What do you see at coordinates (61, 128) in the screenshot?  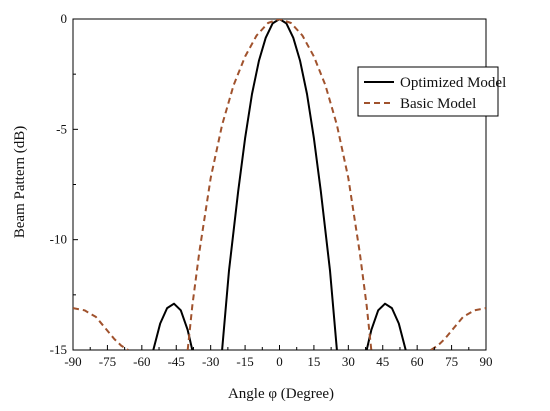 I see `y-tick-label: -5` at bounding box center [61, 128].